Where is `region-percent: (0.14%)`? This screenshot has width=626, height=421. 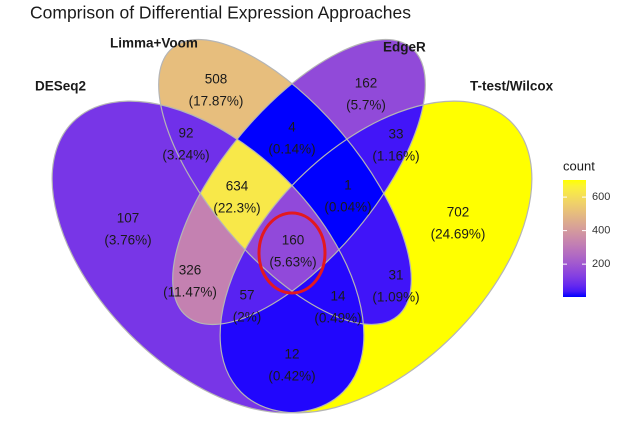 region-percent: (0.14%) is located at coordinates (291, 149).